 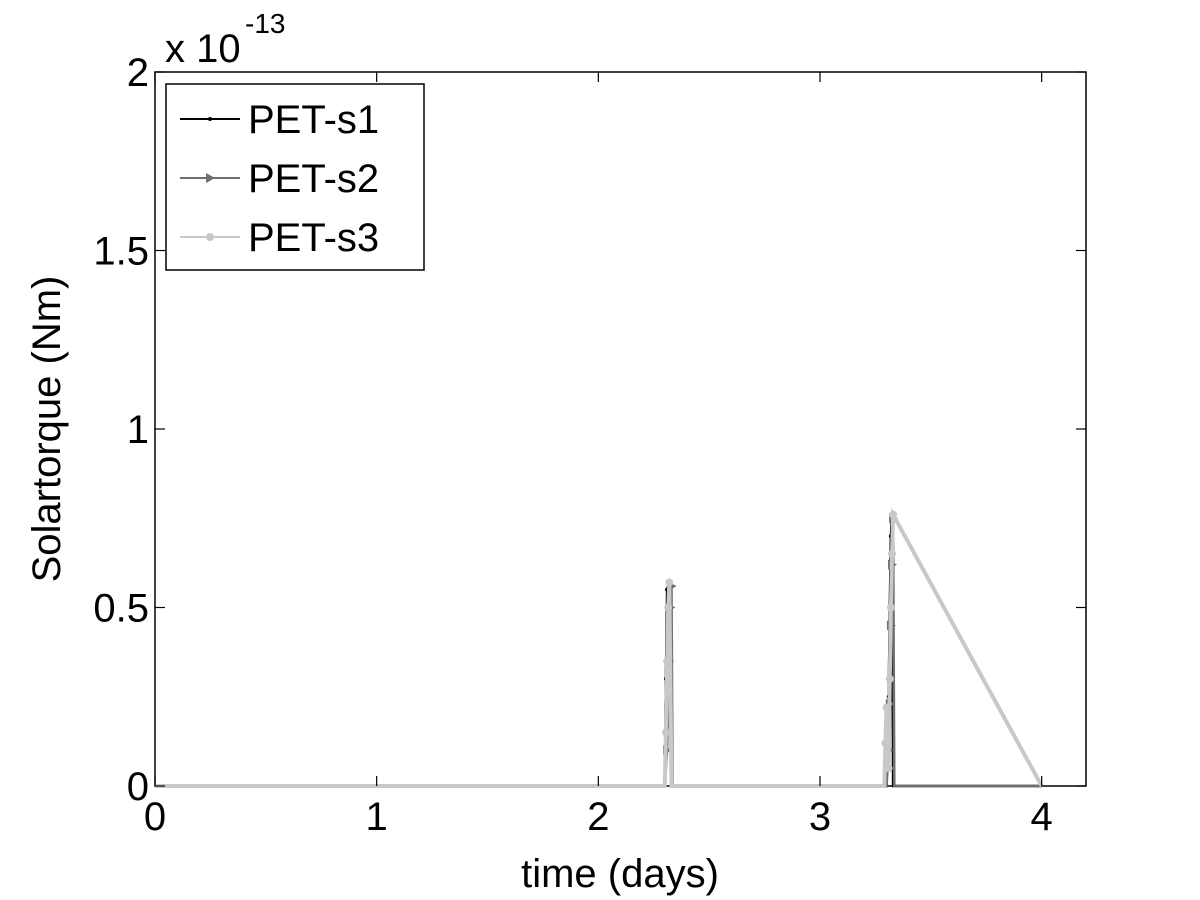 What do you see at coordinates (377, 817) in the screenshot?
I see `x-tick-label: 1` at bounding box center [377, 817].